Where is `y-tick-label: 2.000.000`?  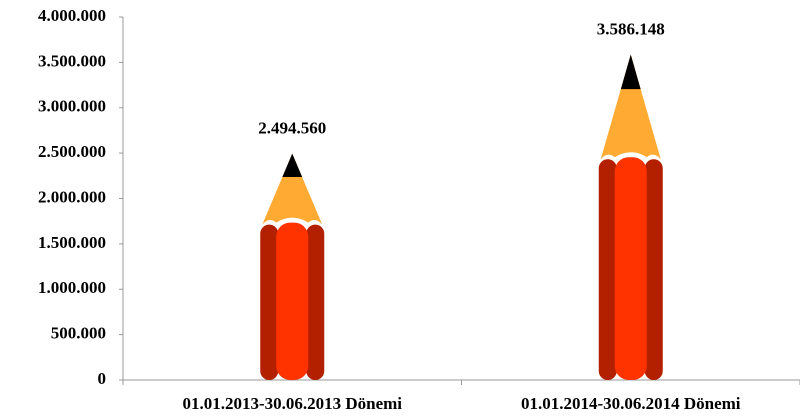 y-tick-label: 2.000.000 is located at coordinates (72, 196).